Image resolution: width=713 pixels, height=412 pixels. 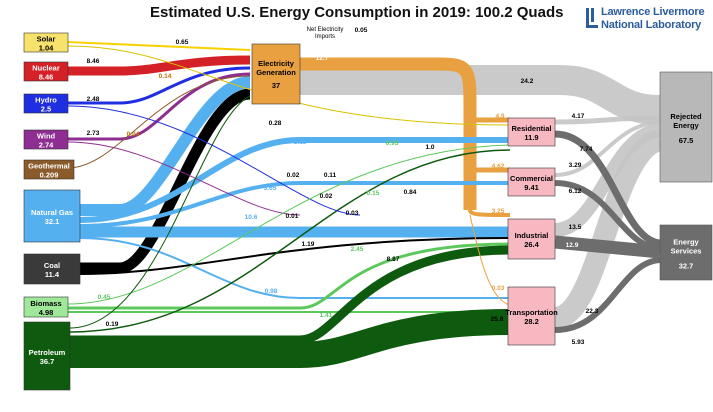 What do you see at coordinates (532, 235) in the screenshot?
I see `sector-industrial-name: Industrial` at bounding box center [532, 235].